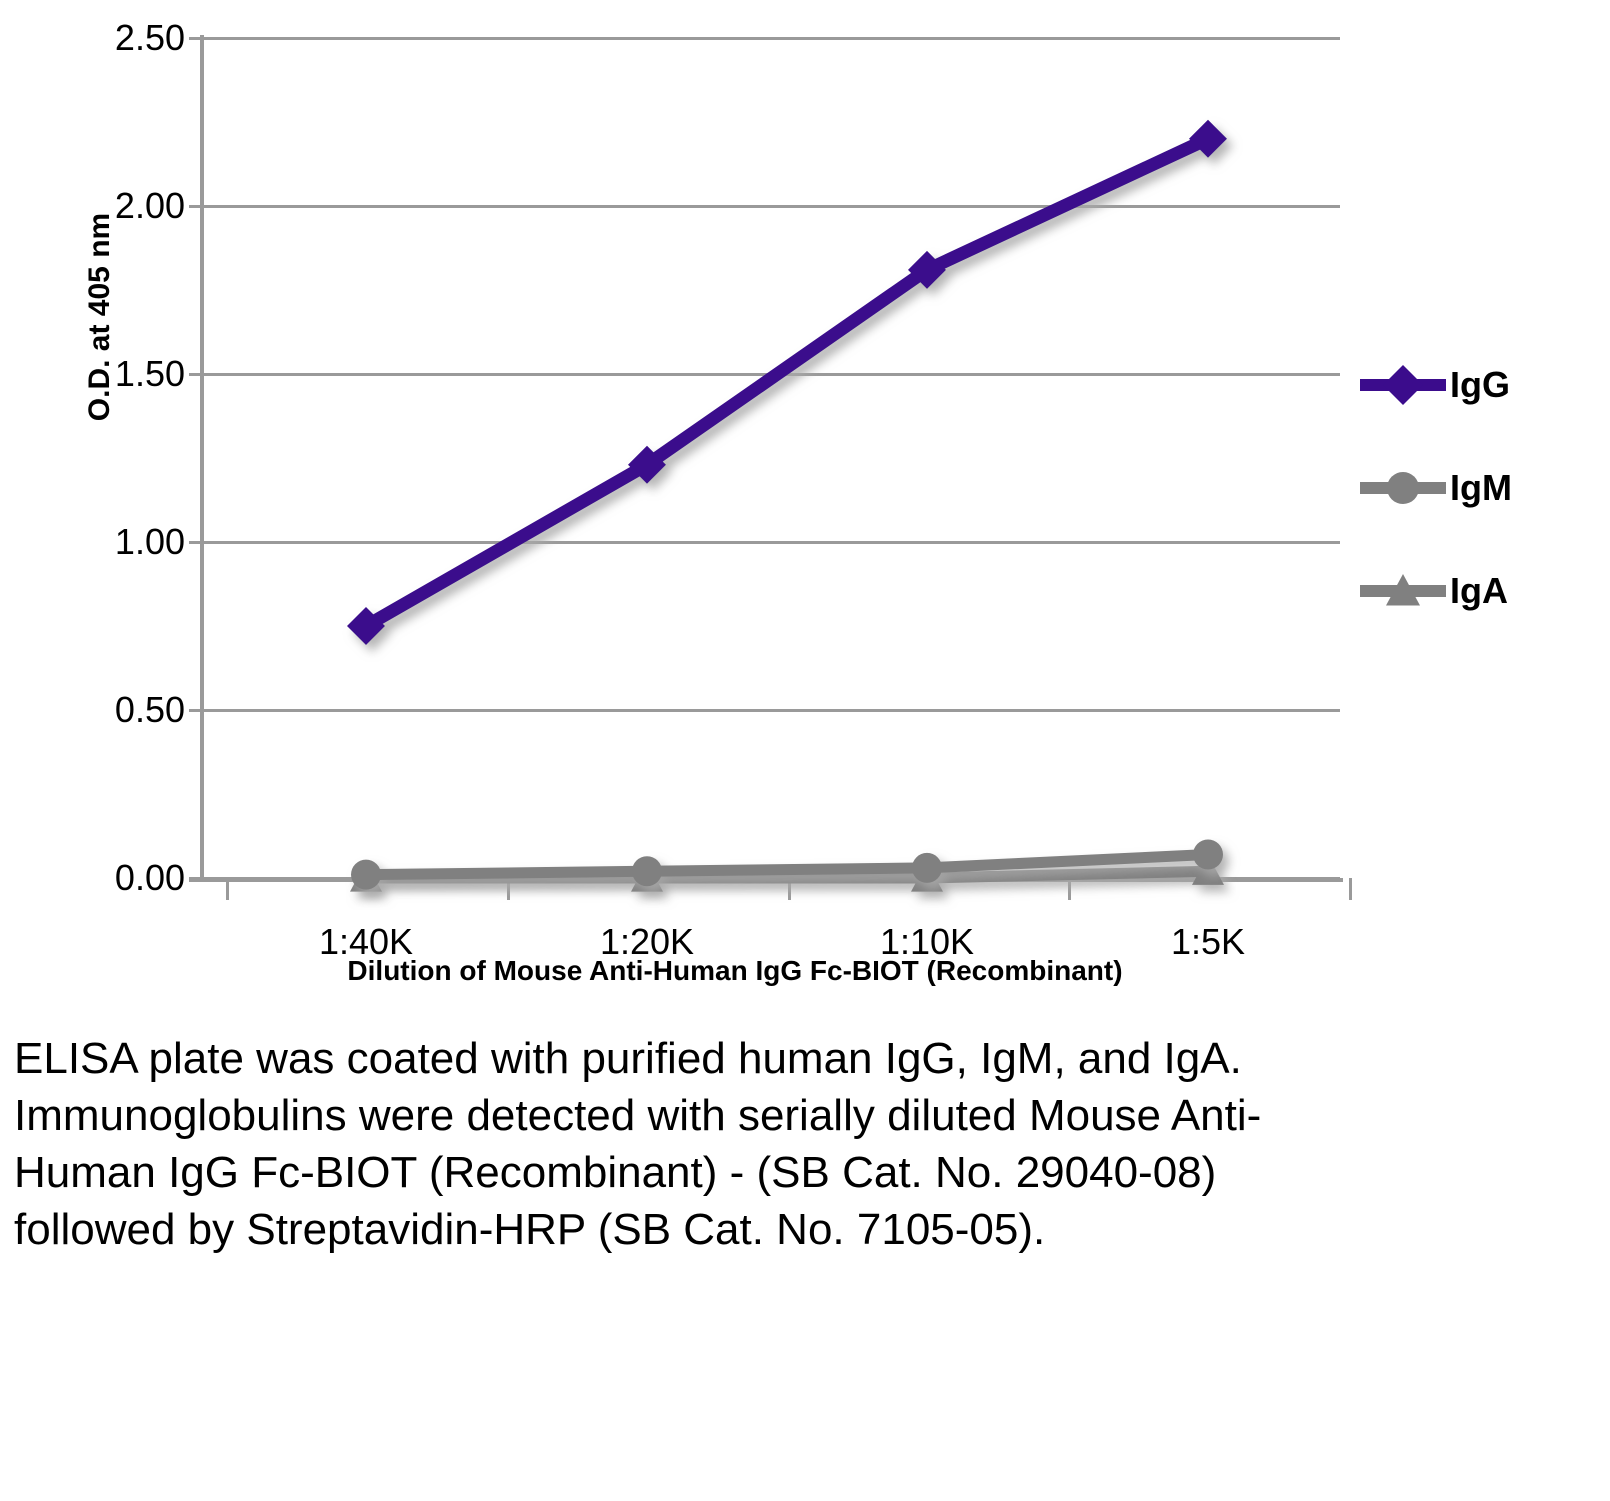 The image size is (1610, 1501). Describe the element at coordinates (1479, 590) in the screenshot. I see `legend-label: IgA` at that location.